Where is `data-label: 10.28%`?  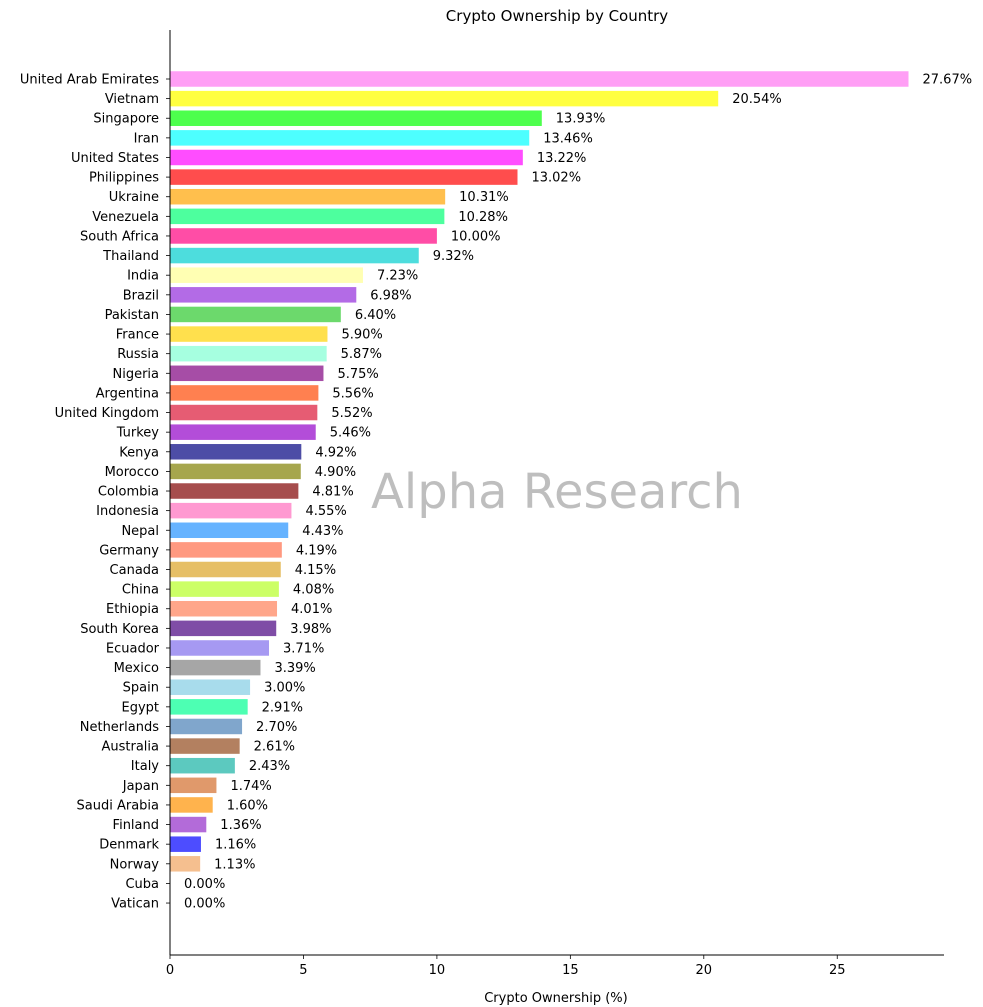
data-label: 10.28% is located at coordinates (483, 217).